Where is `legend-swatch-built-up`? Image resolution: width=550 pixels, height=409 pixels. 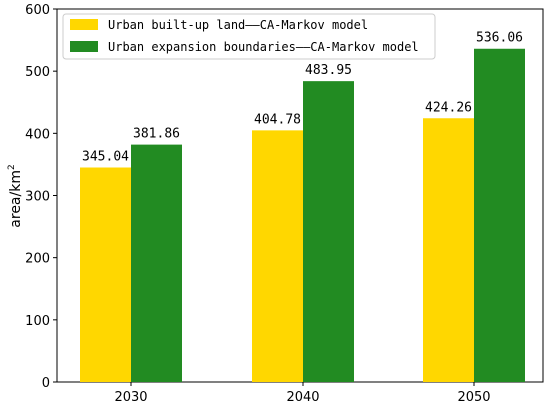
legend-swatch-built-up is located at coordinates (84, 24).